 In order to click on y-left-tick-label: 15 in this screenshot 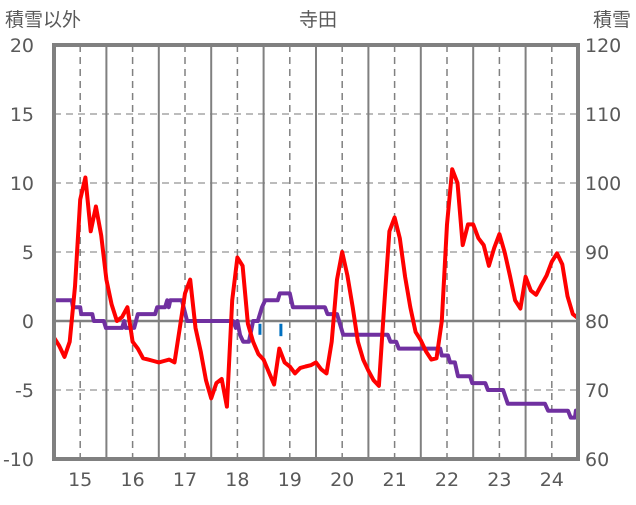, I will do `click(22, 115)`.